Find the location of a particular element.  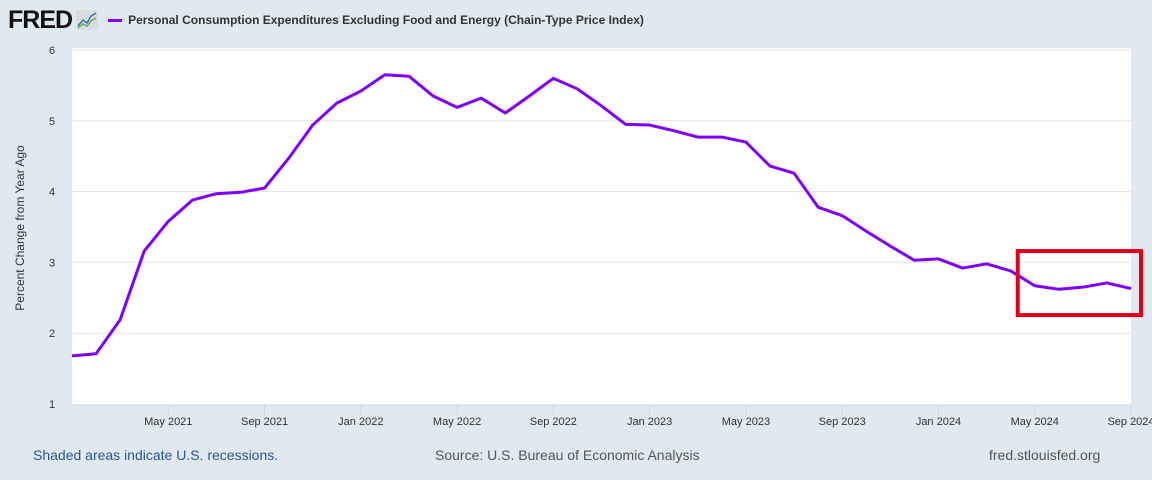

x-tick-label: Jan 2024 is located at coordinates (938, 422).